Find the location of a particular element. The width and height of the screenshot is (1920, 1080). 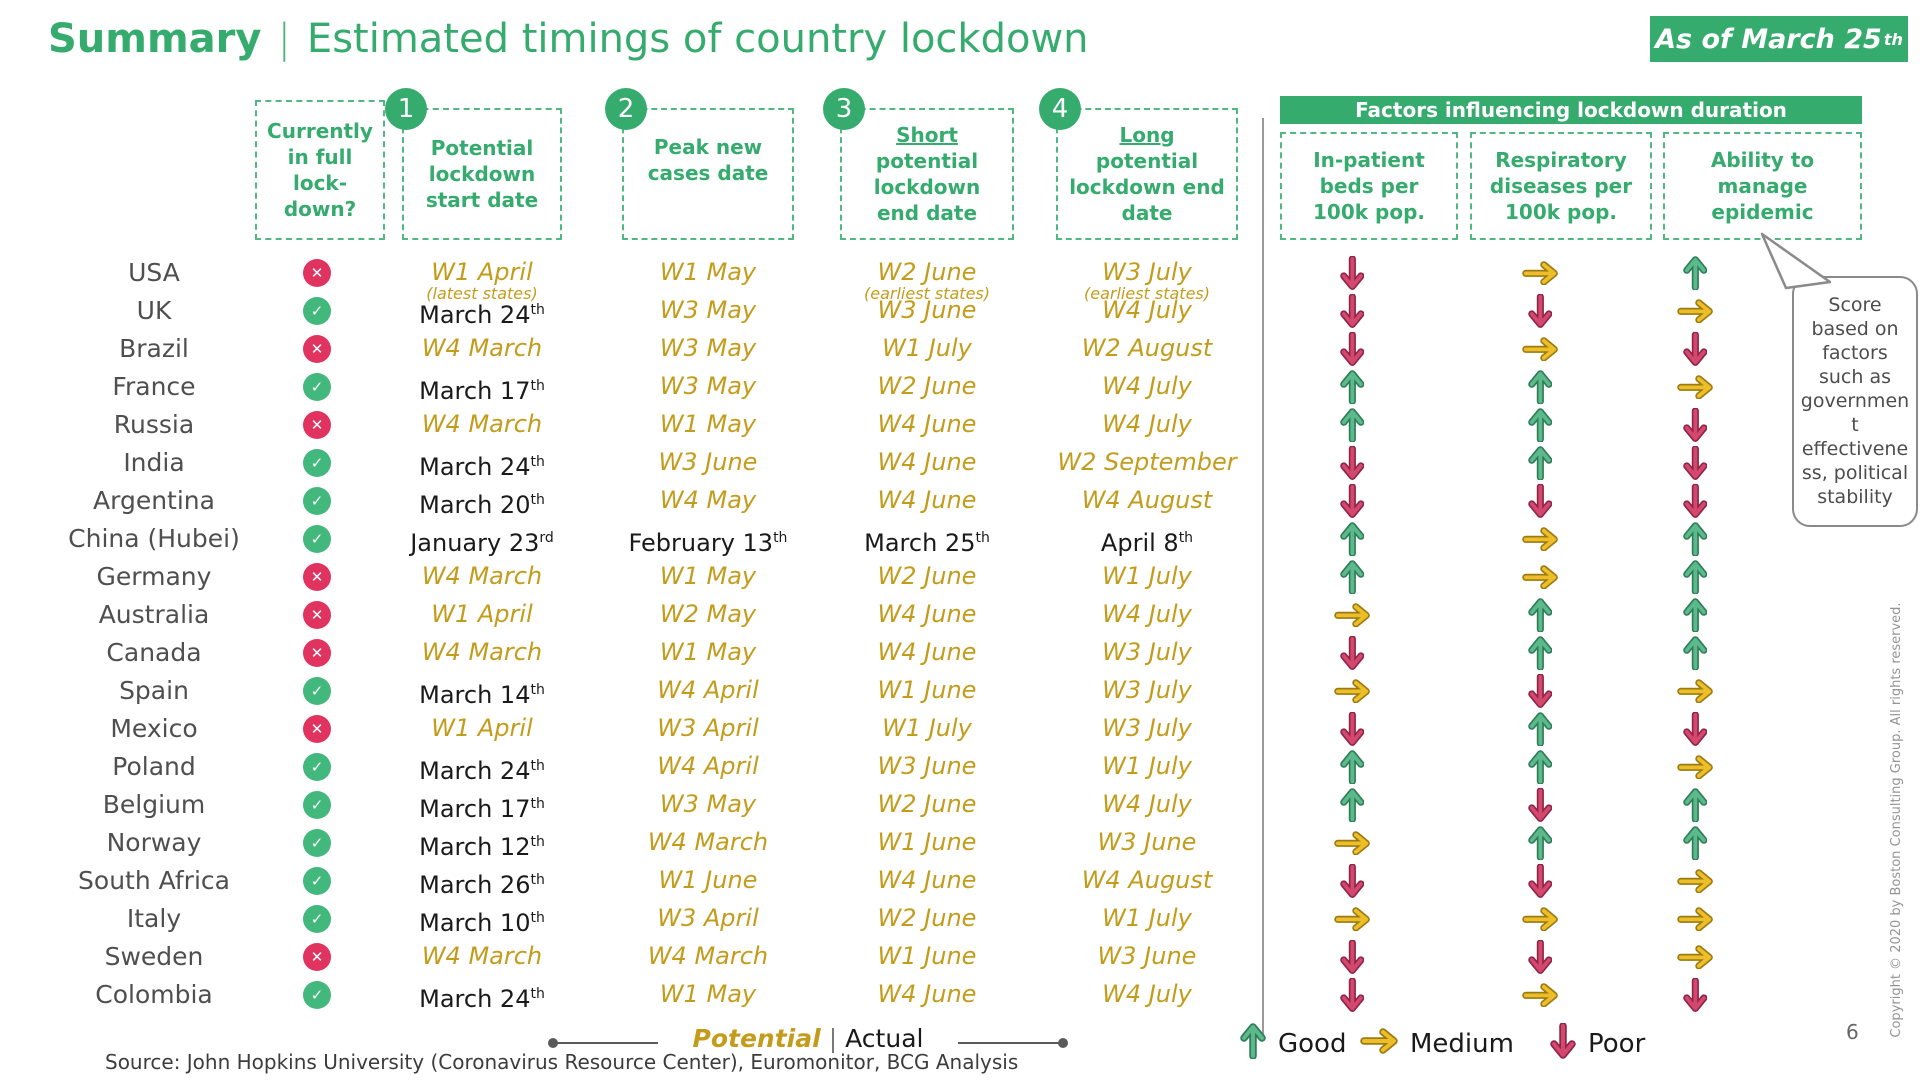

peak-date: W4 May is located at coordinates (708, 500).